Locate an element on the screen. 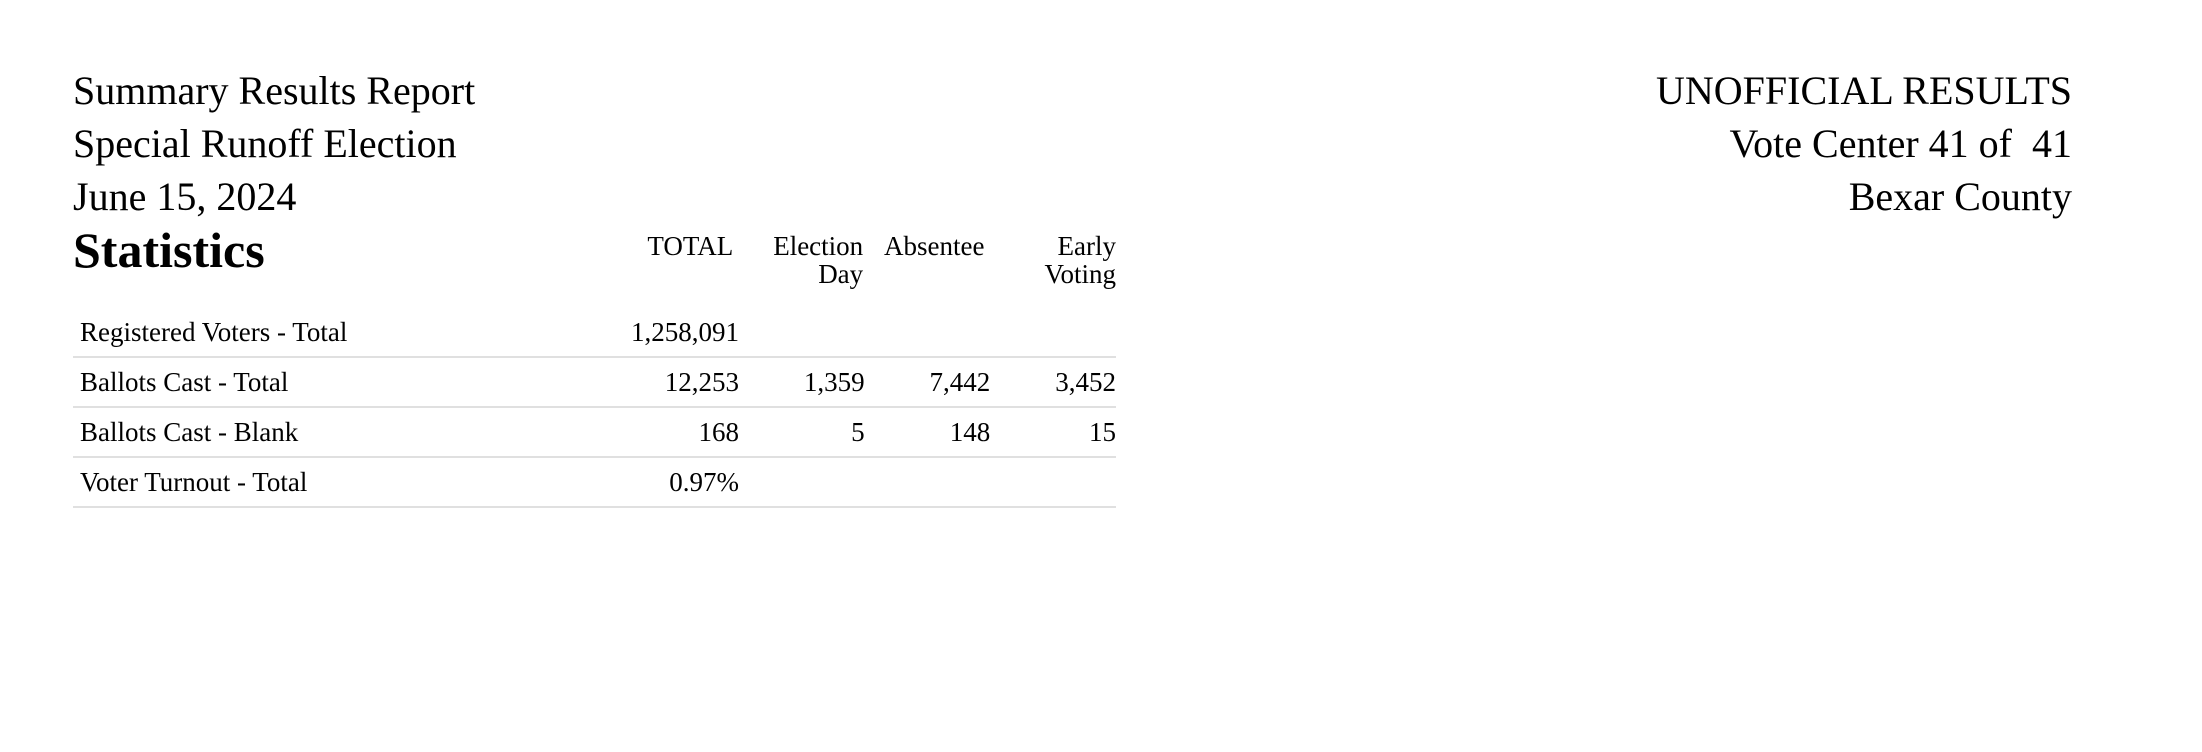 Image resolution: width=2202 pixels, height=752 pixels. column-header-early-voting: Early Voting is located at coordinates (1080, 260).